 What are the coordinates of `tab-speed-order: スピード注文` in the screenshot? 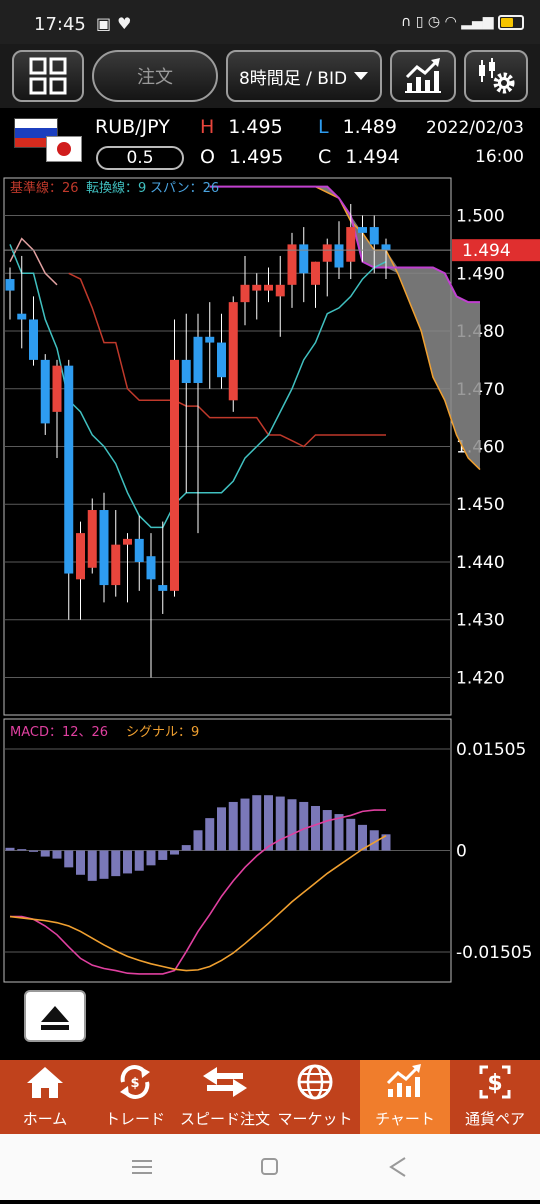 It's located at (225, 1097).